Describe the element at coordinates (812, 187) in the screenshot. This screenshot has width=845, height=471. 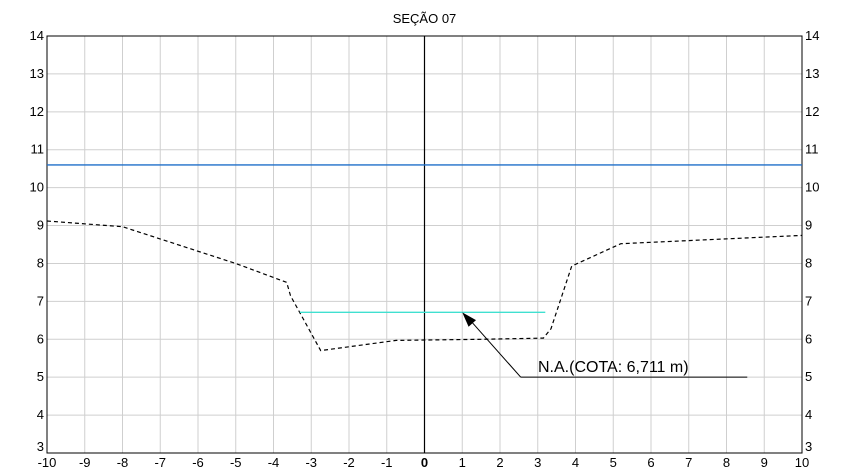
I see `y-tick-label-right: 10` at that location.